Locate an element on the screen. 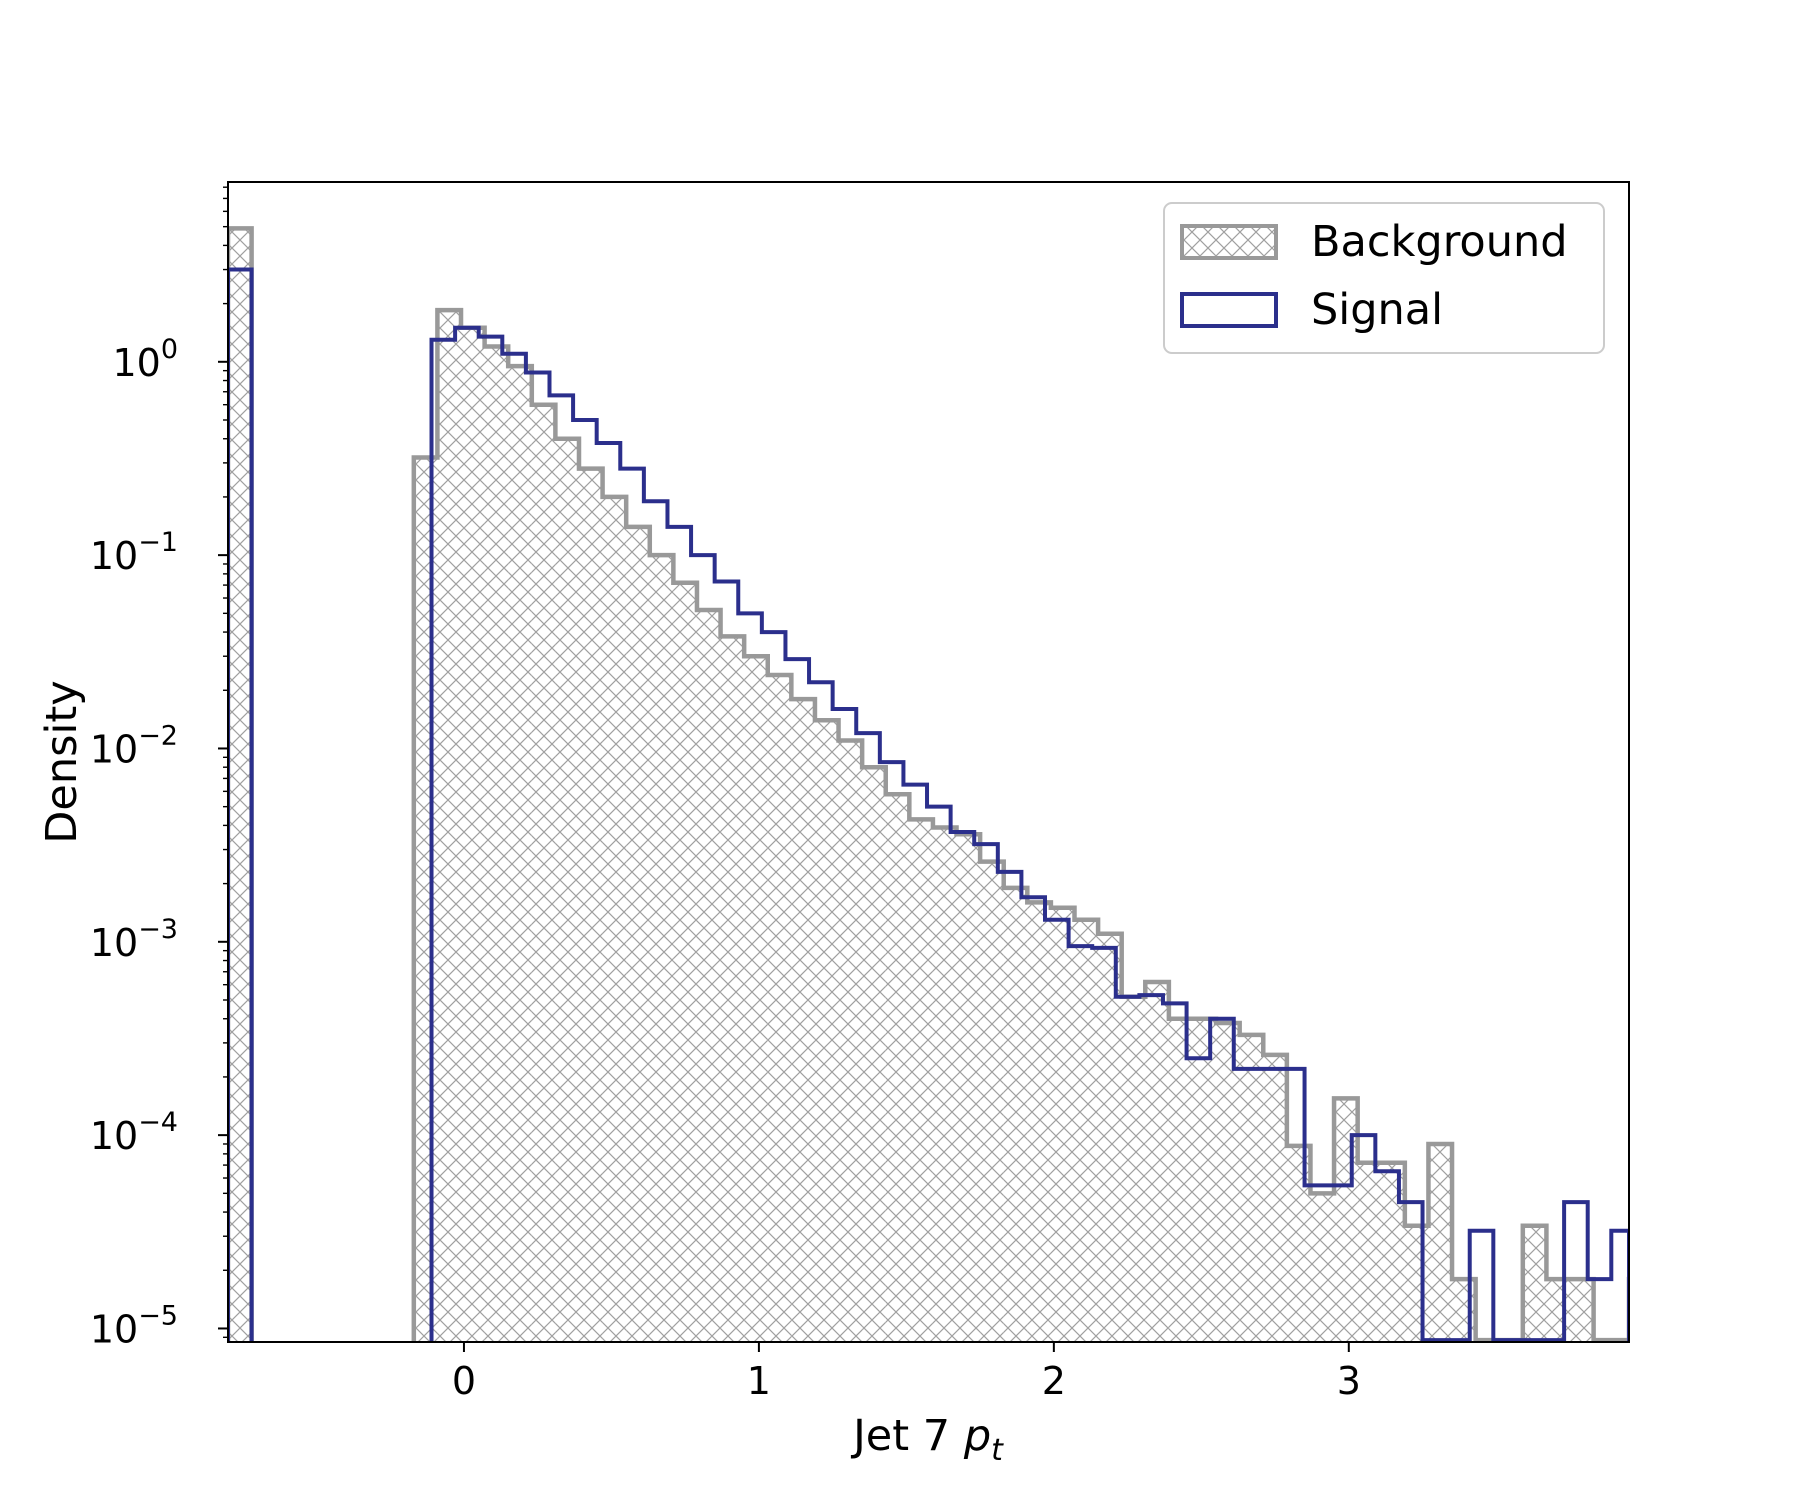 The height and width of the screenshot is (1500, 1801). y-tick-label: 10⁻⁴ is located at coordinates (134, 1132).